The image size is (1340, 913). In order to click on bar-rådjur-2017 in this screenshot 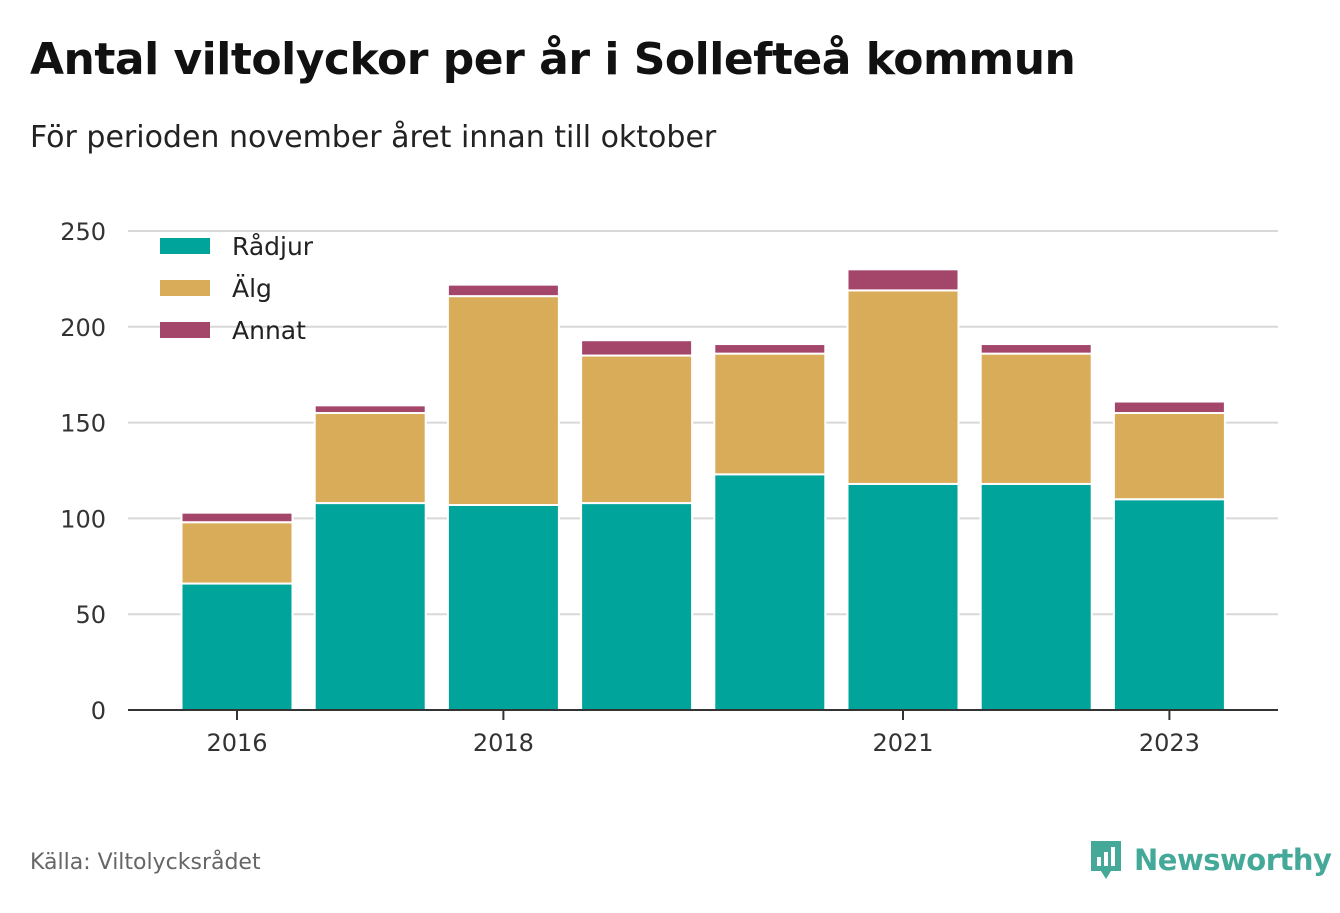, I will do `click(370, 606)`.